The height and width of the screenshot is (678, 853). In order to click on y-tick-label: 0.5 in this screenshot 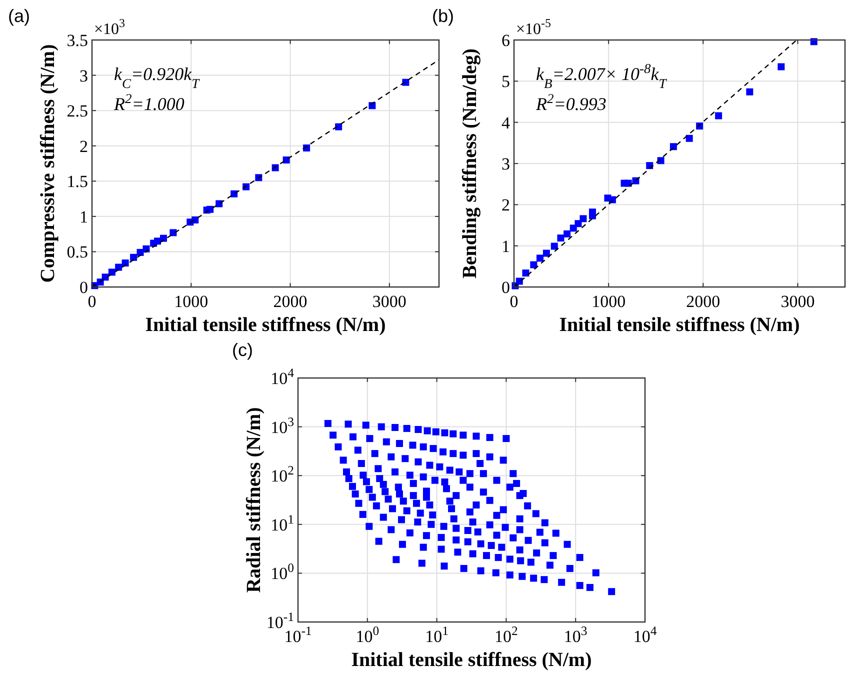, I will do `click(77, 252)`.